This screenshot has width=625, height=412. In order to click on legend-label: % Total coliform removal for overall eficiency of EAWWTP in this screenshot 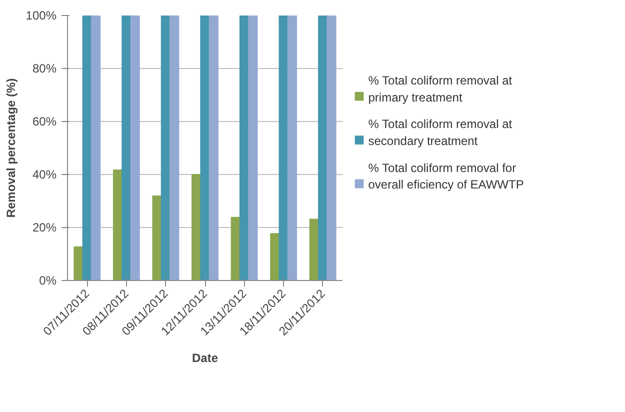, I will do `click(446, 176)`.